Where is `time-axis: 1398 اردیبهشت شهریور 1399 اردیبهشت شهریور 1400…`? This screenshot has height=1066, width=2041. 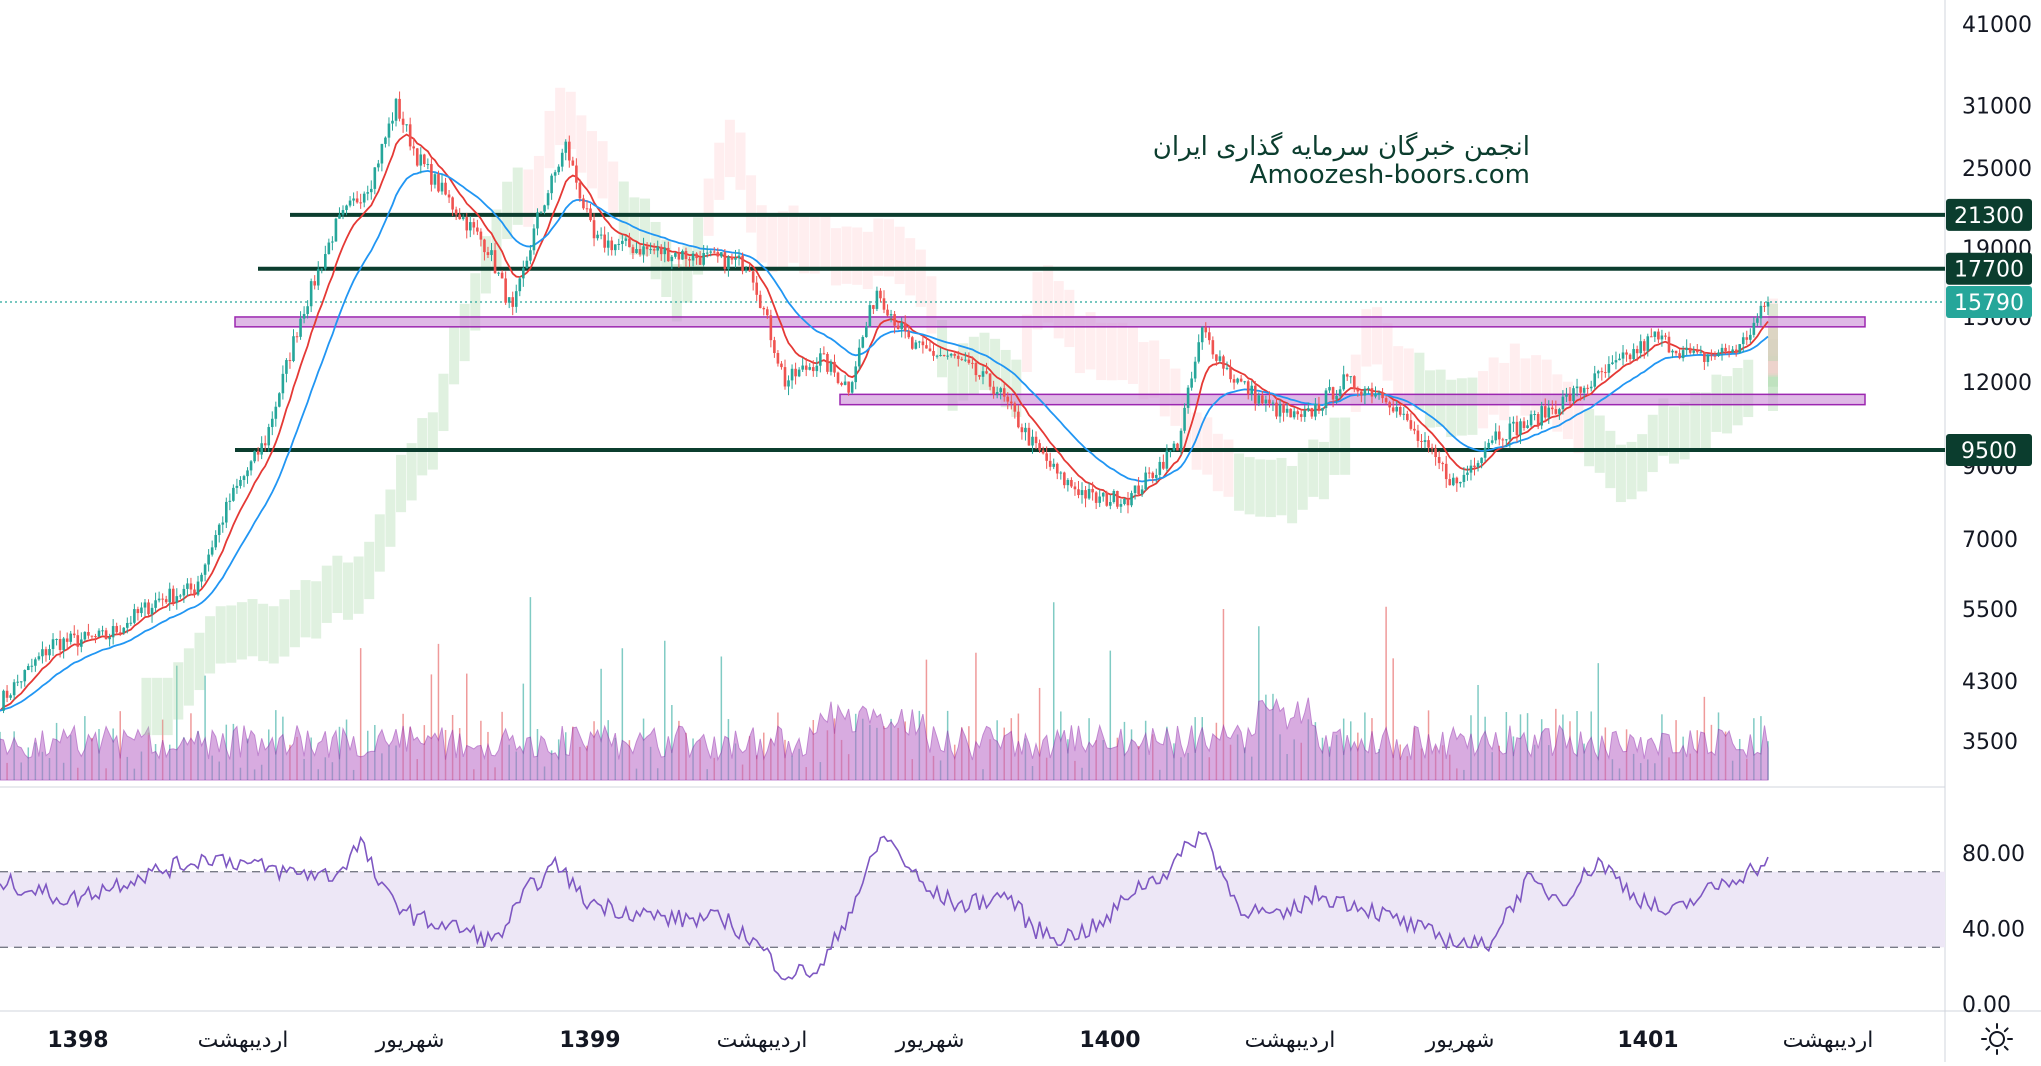
time-axis: 1398 اردیبهشت شهریور 1399 اردیبهشت شهریور 1400… is located at coordinates (960, 1040).